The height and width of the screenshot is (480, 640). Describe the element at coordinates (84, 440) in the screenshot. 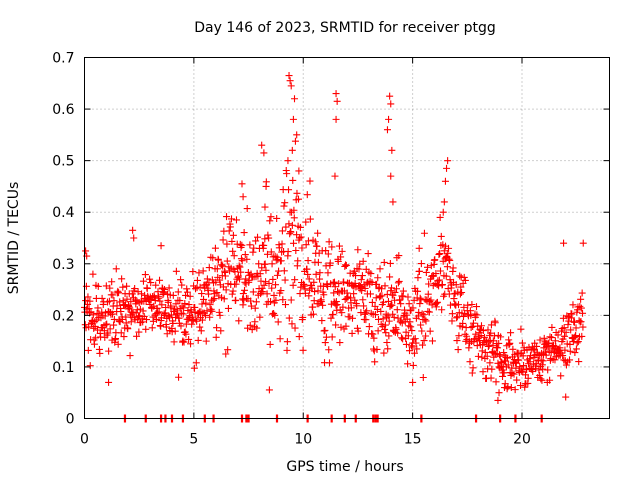

I see `x-tick-label: 0` at that location.